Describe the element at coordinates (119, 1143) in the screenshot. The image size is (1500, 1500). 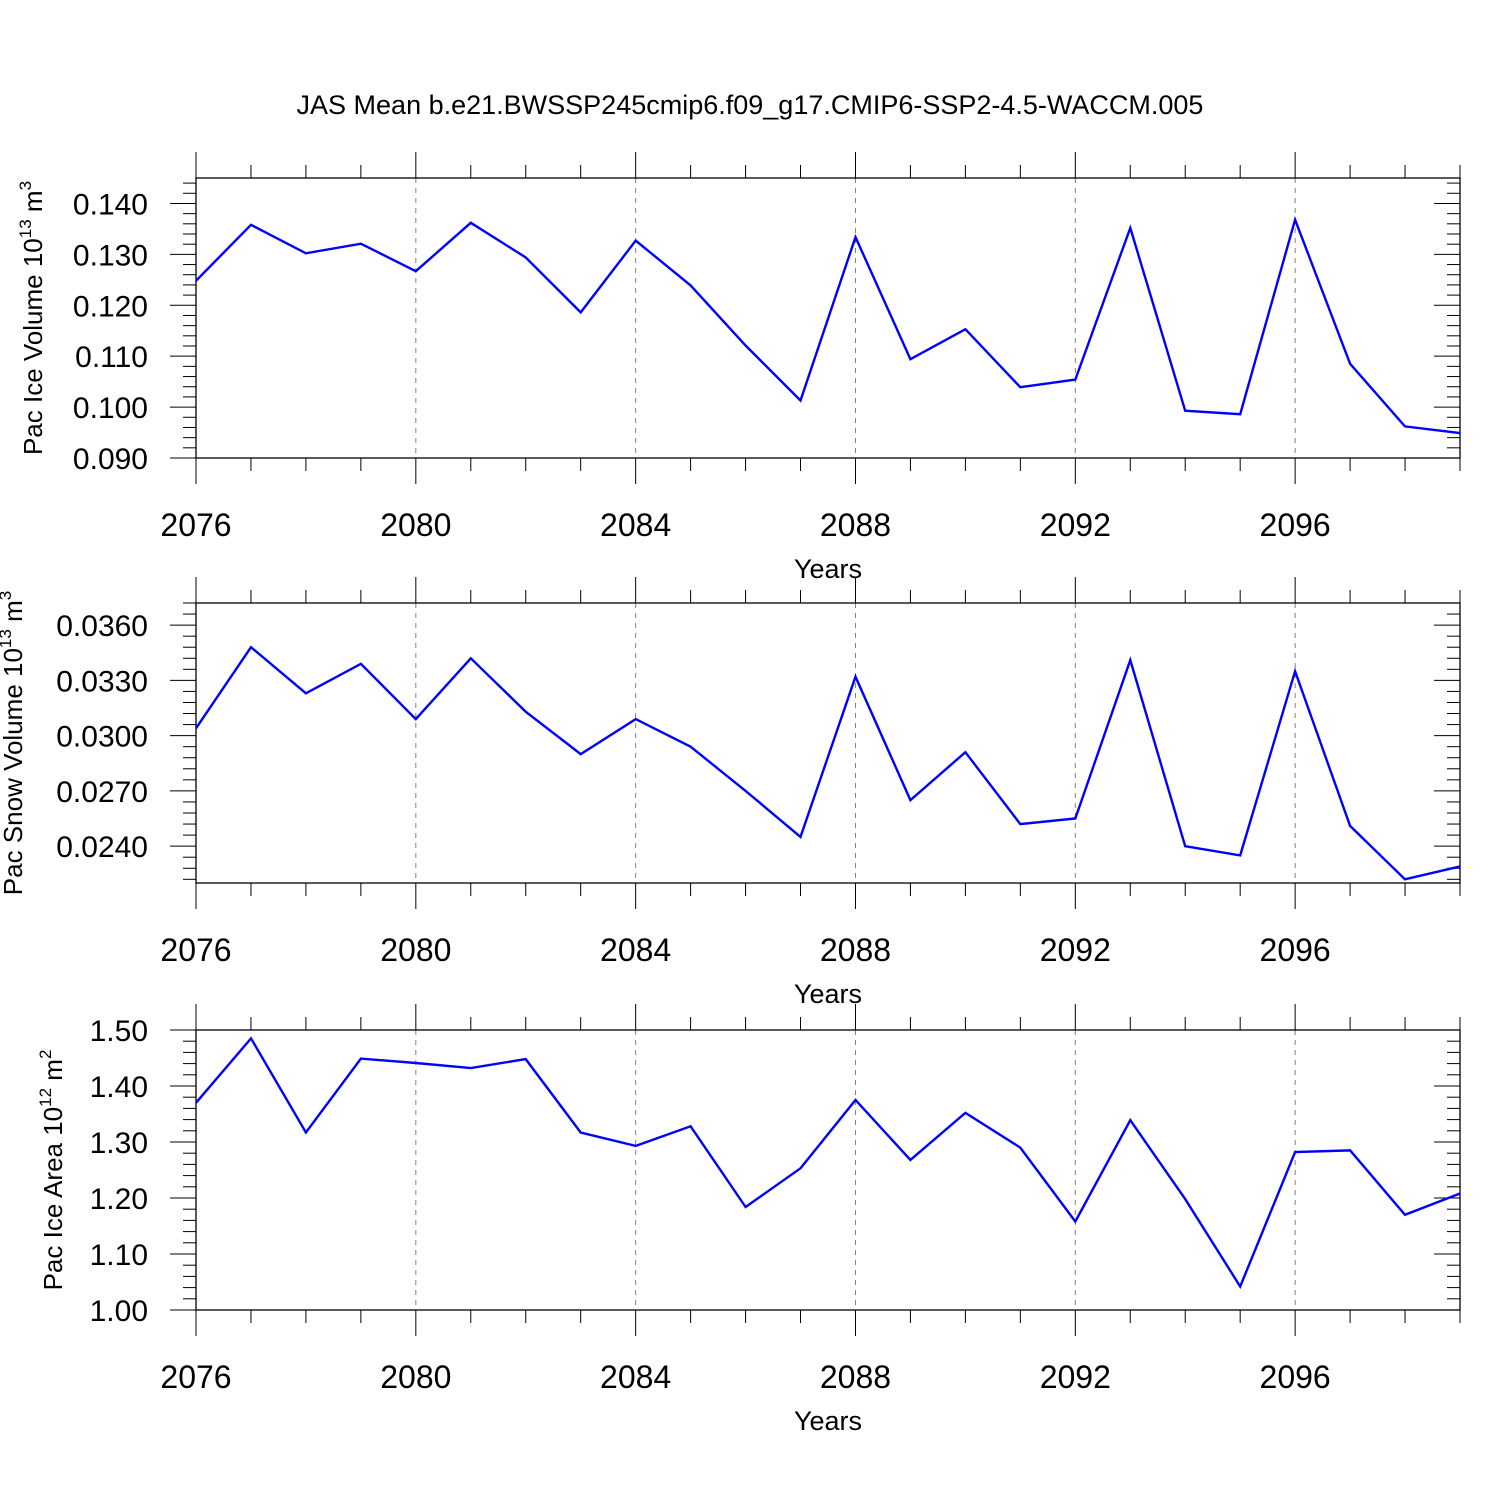
I see `y-tick-label: 1.30` at that location.